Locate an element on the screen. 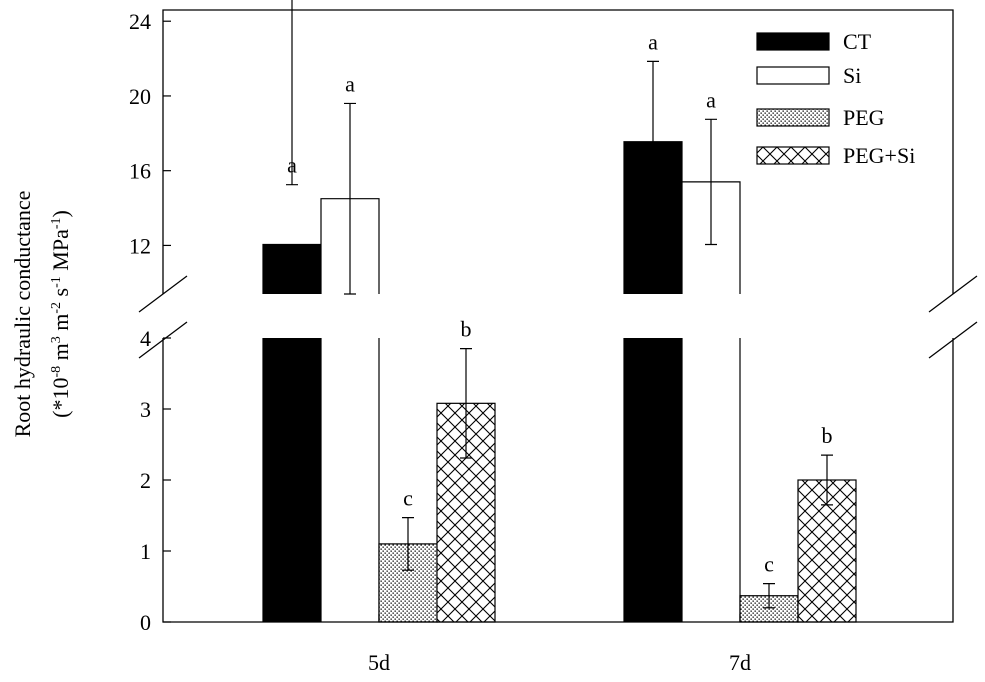  x-tick-label: 7d is located at coordinates (740, 662).